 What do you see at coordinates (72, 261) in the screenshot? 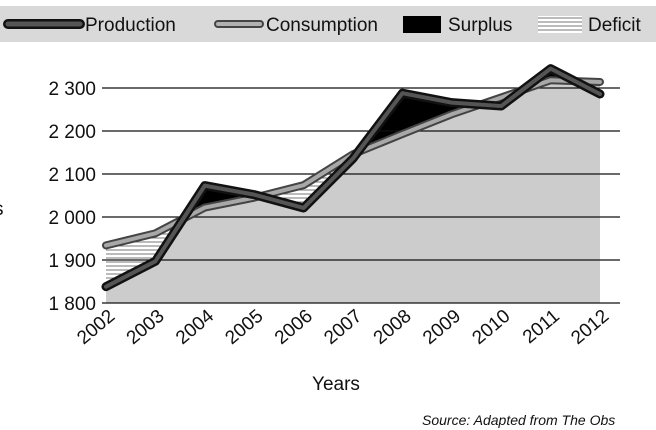
I see `y-tick-label: 1 900` at bounding box center [72, 261].